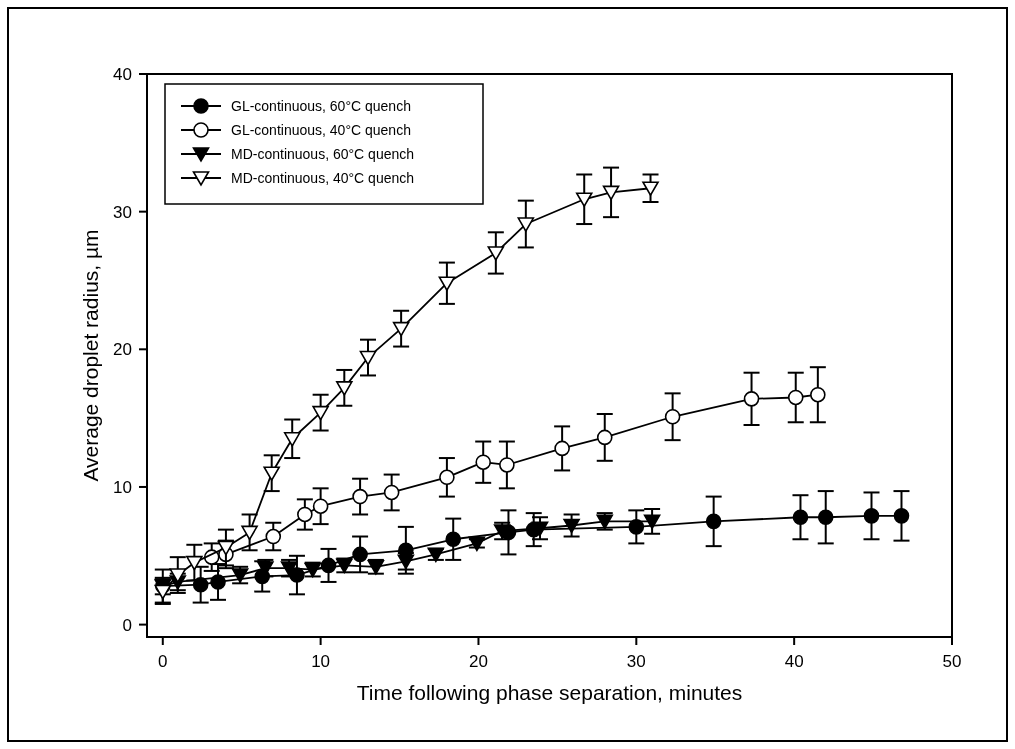  I want to click on y-tick-label: 40, so click(122, 74).